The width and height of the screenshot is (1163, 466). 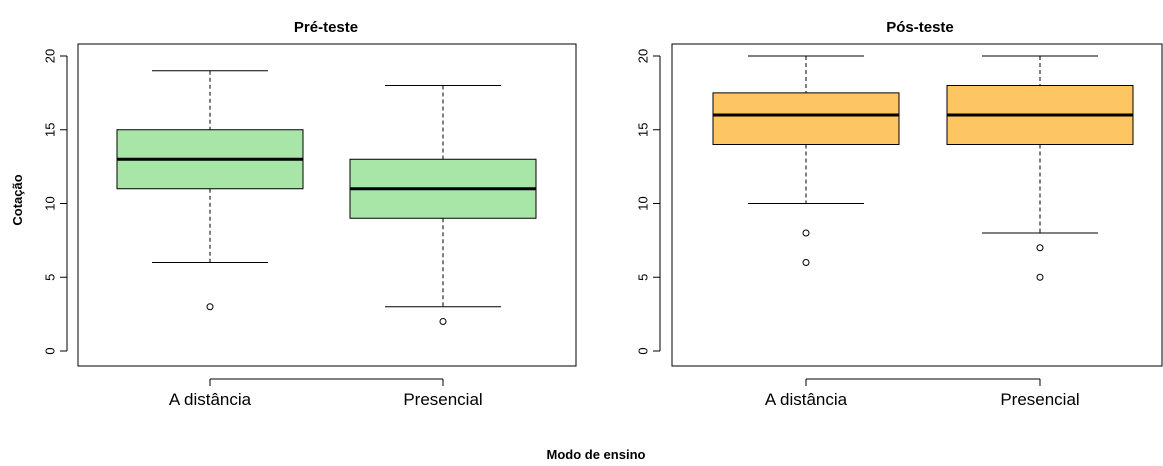 I want to click on iqr-box, so click(x=806, y=118).